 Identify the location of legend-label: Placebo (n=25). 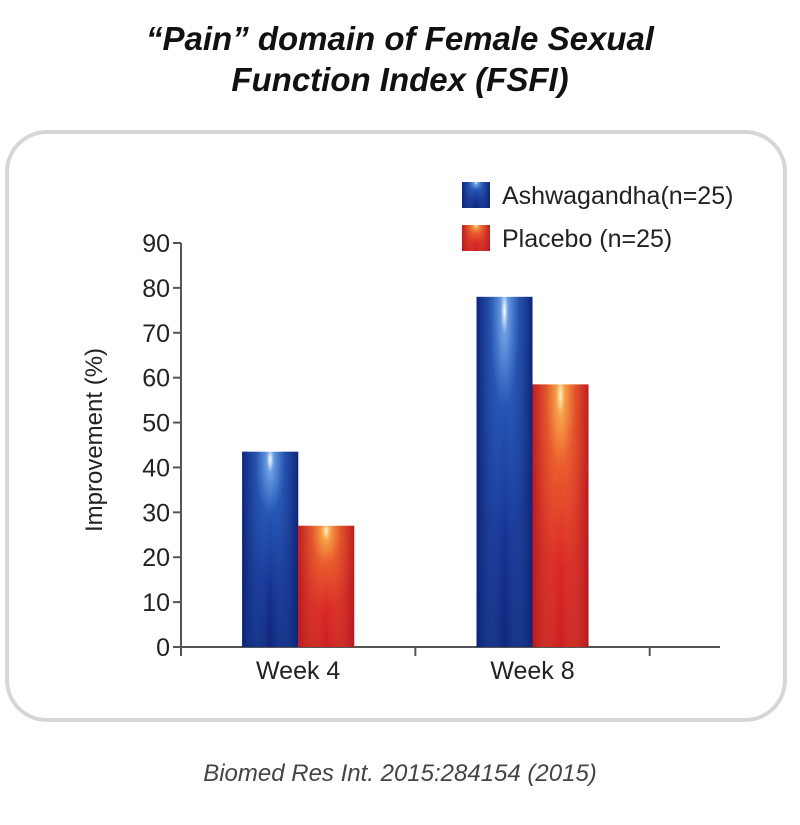
(587, 239).